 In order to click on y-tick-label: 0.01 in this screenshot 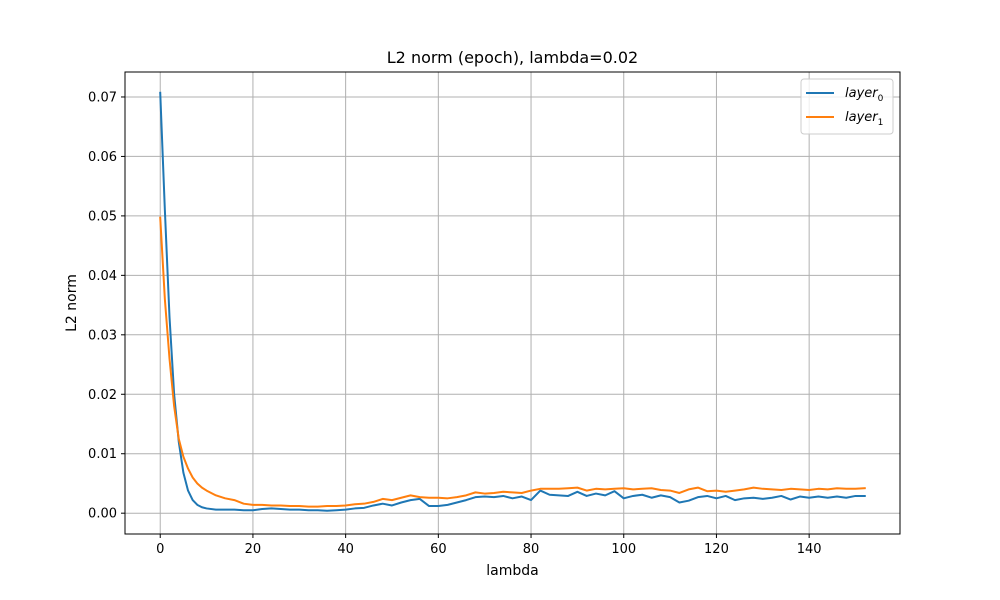, I will do `click(102, 454)`.